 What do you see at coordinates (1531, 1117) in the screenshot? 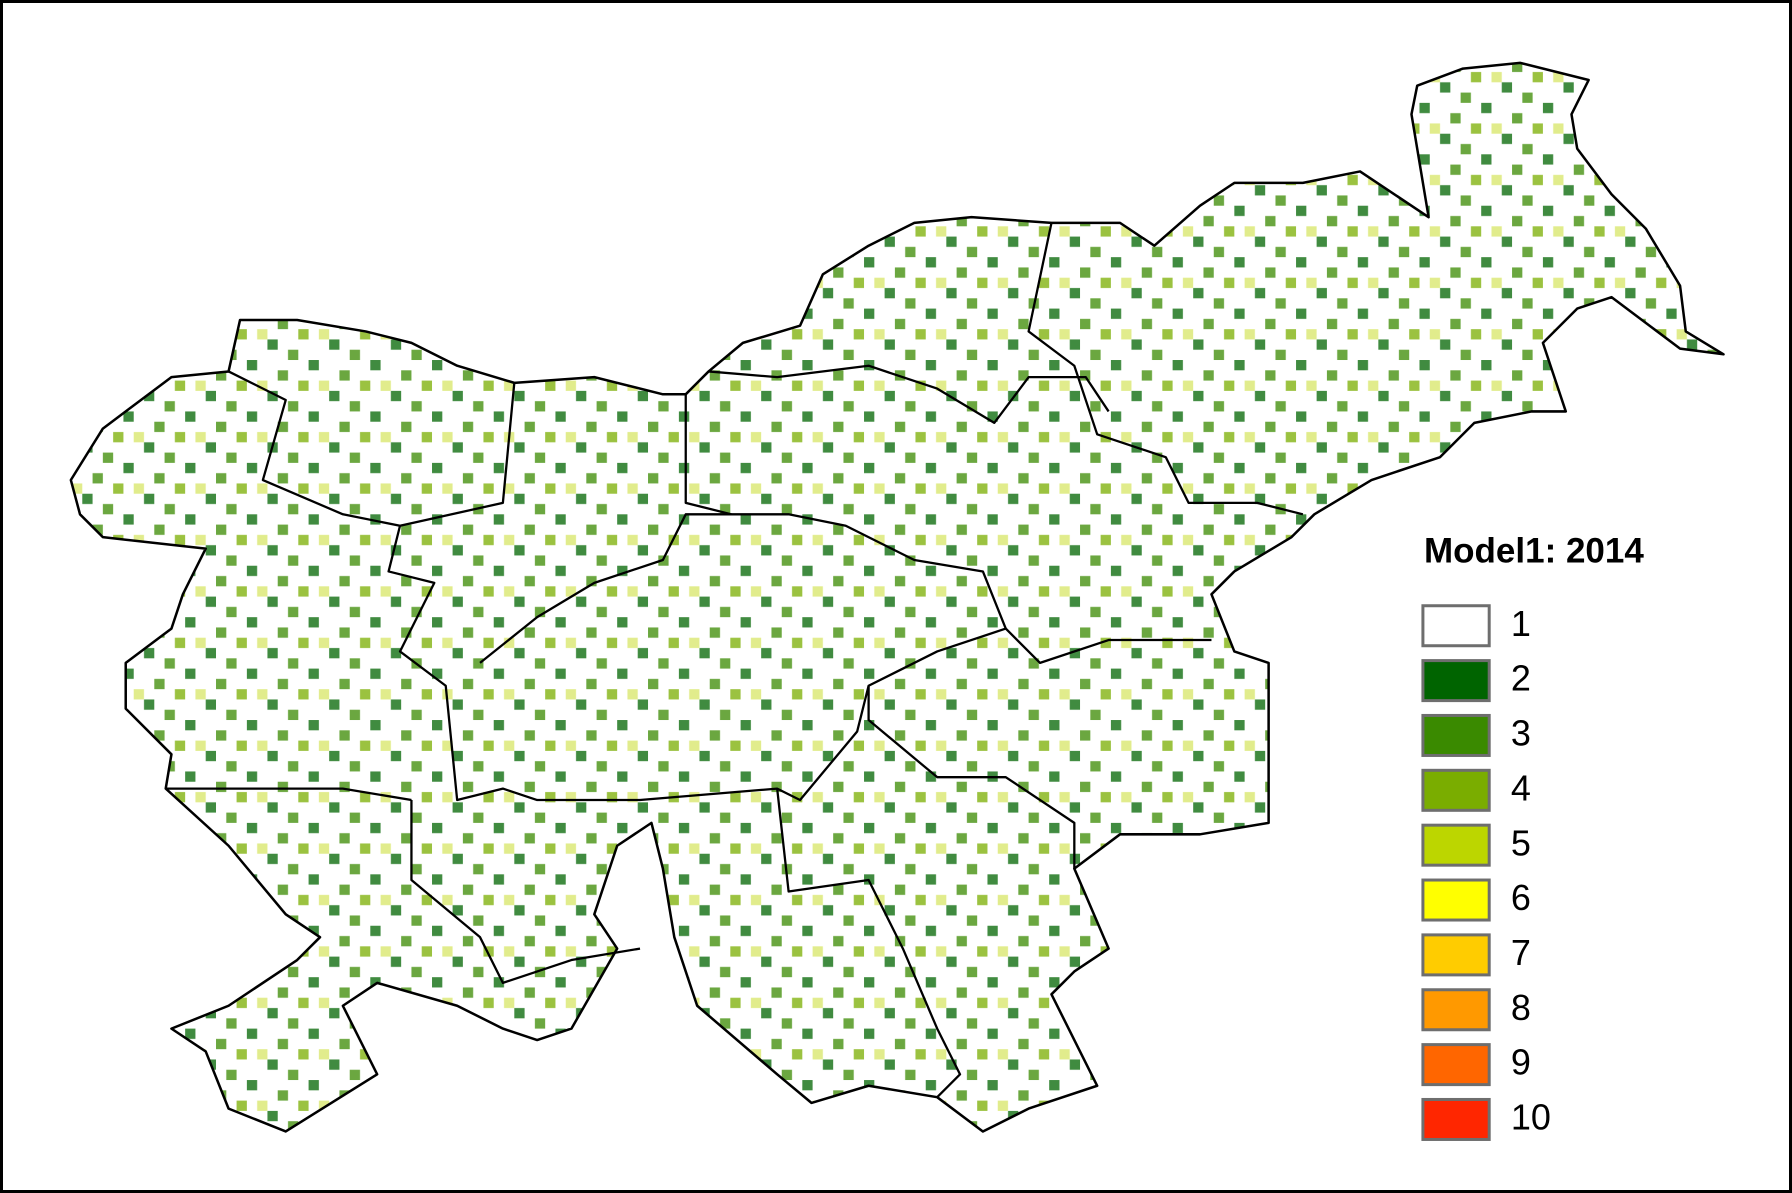
I see `legend-label: 10` at bounding box center [1531, 1117].